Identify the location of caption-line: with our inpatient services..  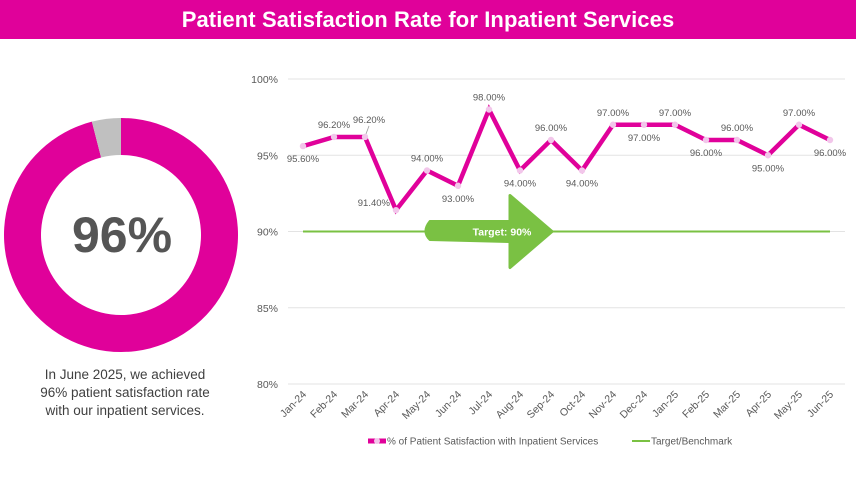
(125, 410).